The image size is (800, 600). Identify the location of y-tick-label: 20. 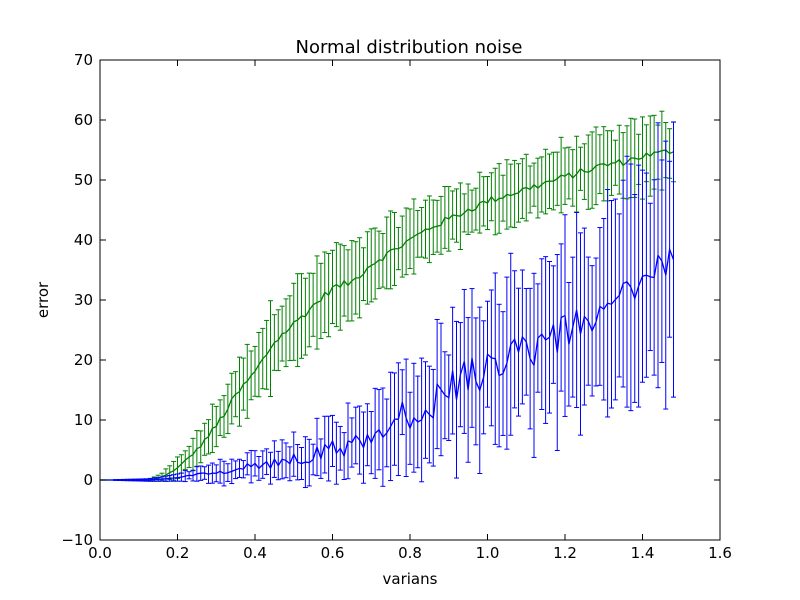
(83, 360).